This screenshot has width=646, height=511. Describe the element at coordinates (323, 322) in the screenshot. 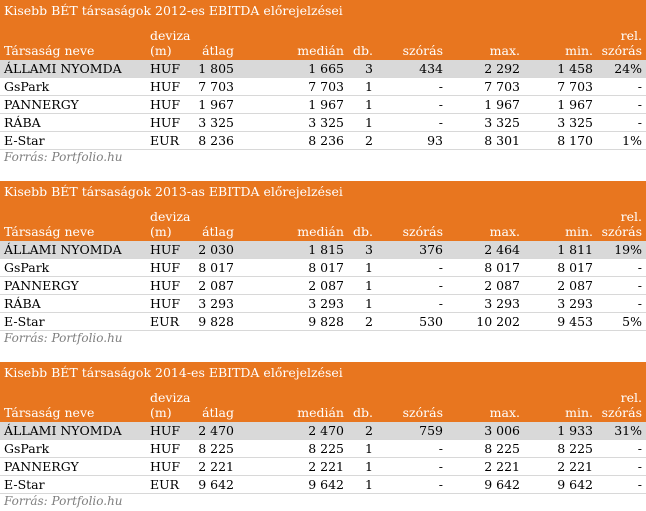

I see `table-row: E-Star EUR 9 828 9 828 2 530 10 202 9 453 5%` at that location.